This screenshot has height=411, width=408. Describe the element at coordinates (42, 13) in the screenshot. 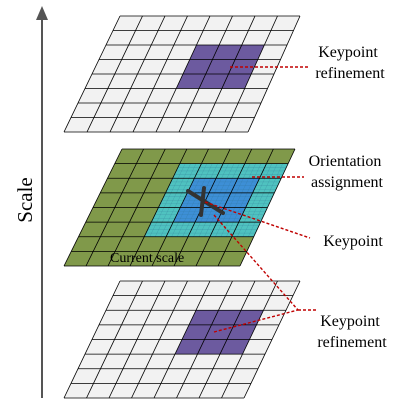

I see `scale-axis-arrowhead` at that location.